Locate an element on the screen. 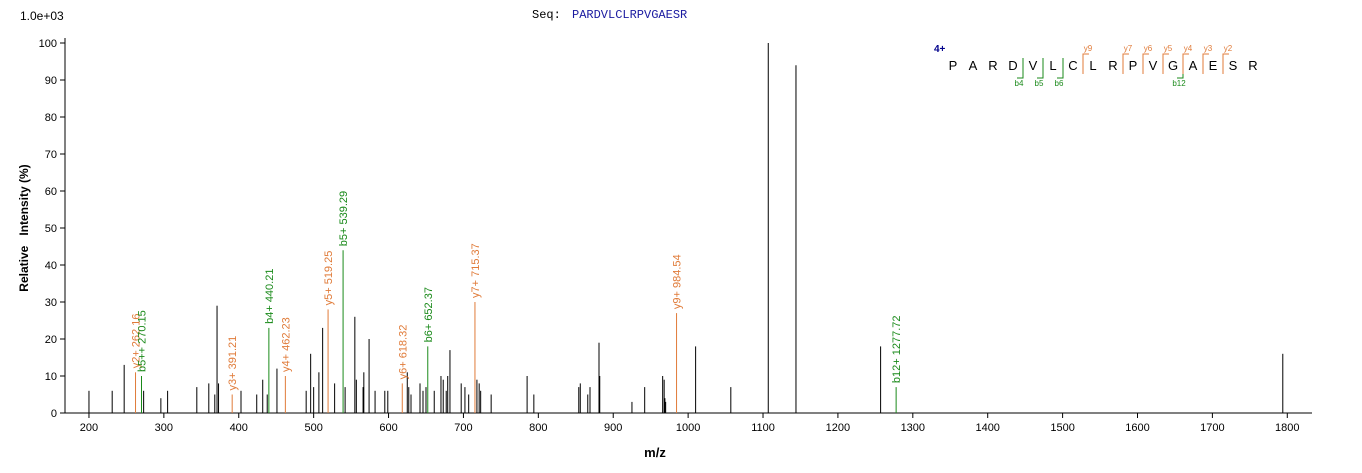 This screenshot has height=473, width=1362. y-ion-label: y9 is located at coordinates (1088, 48).